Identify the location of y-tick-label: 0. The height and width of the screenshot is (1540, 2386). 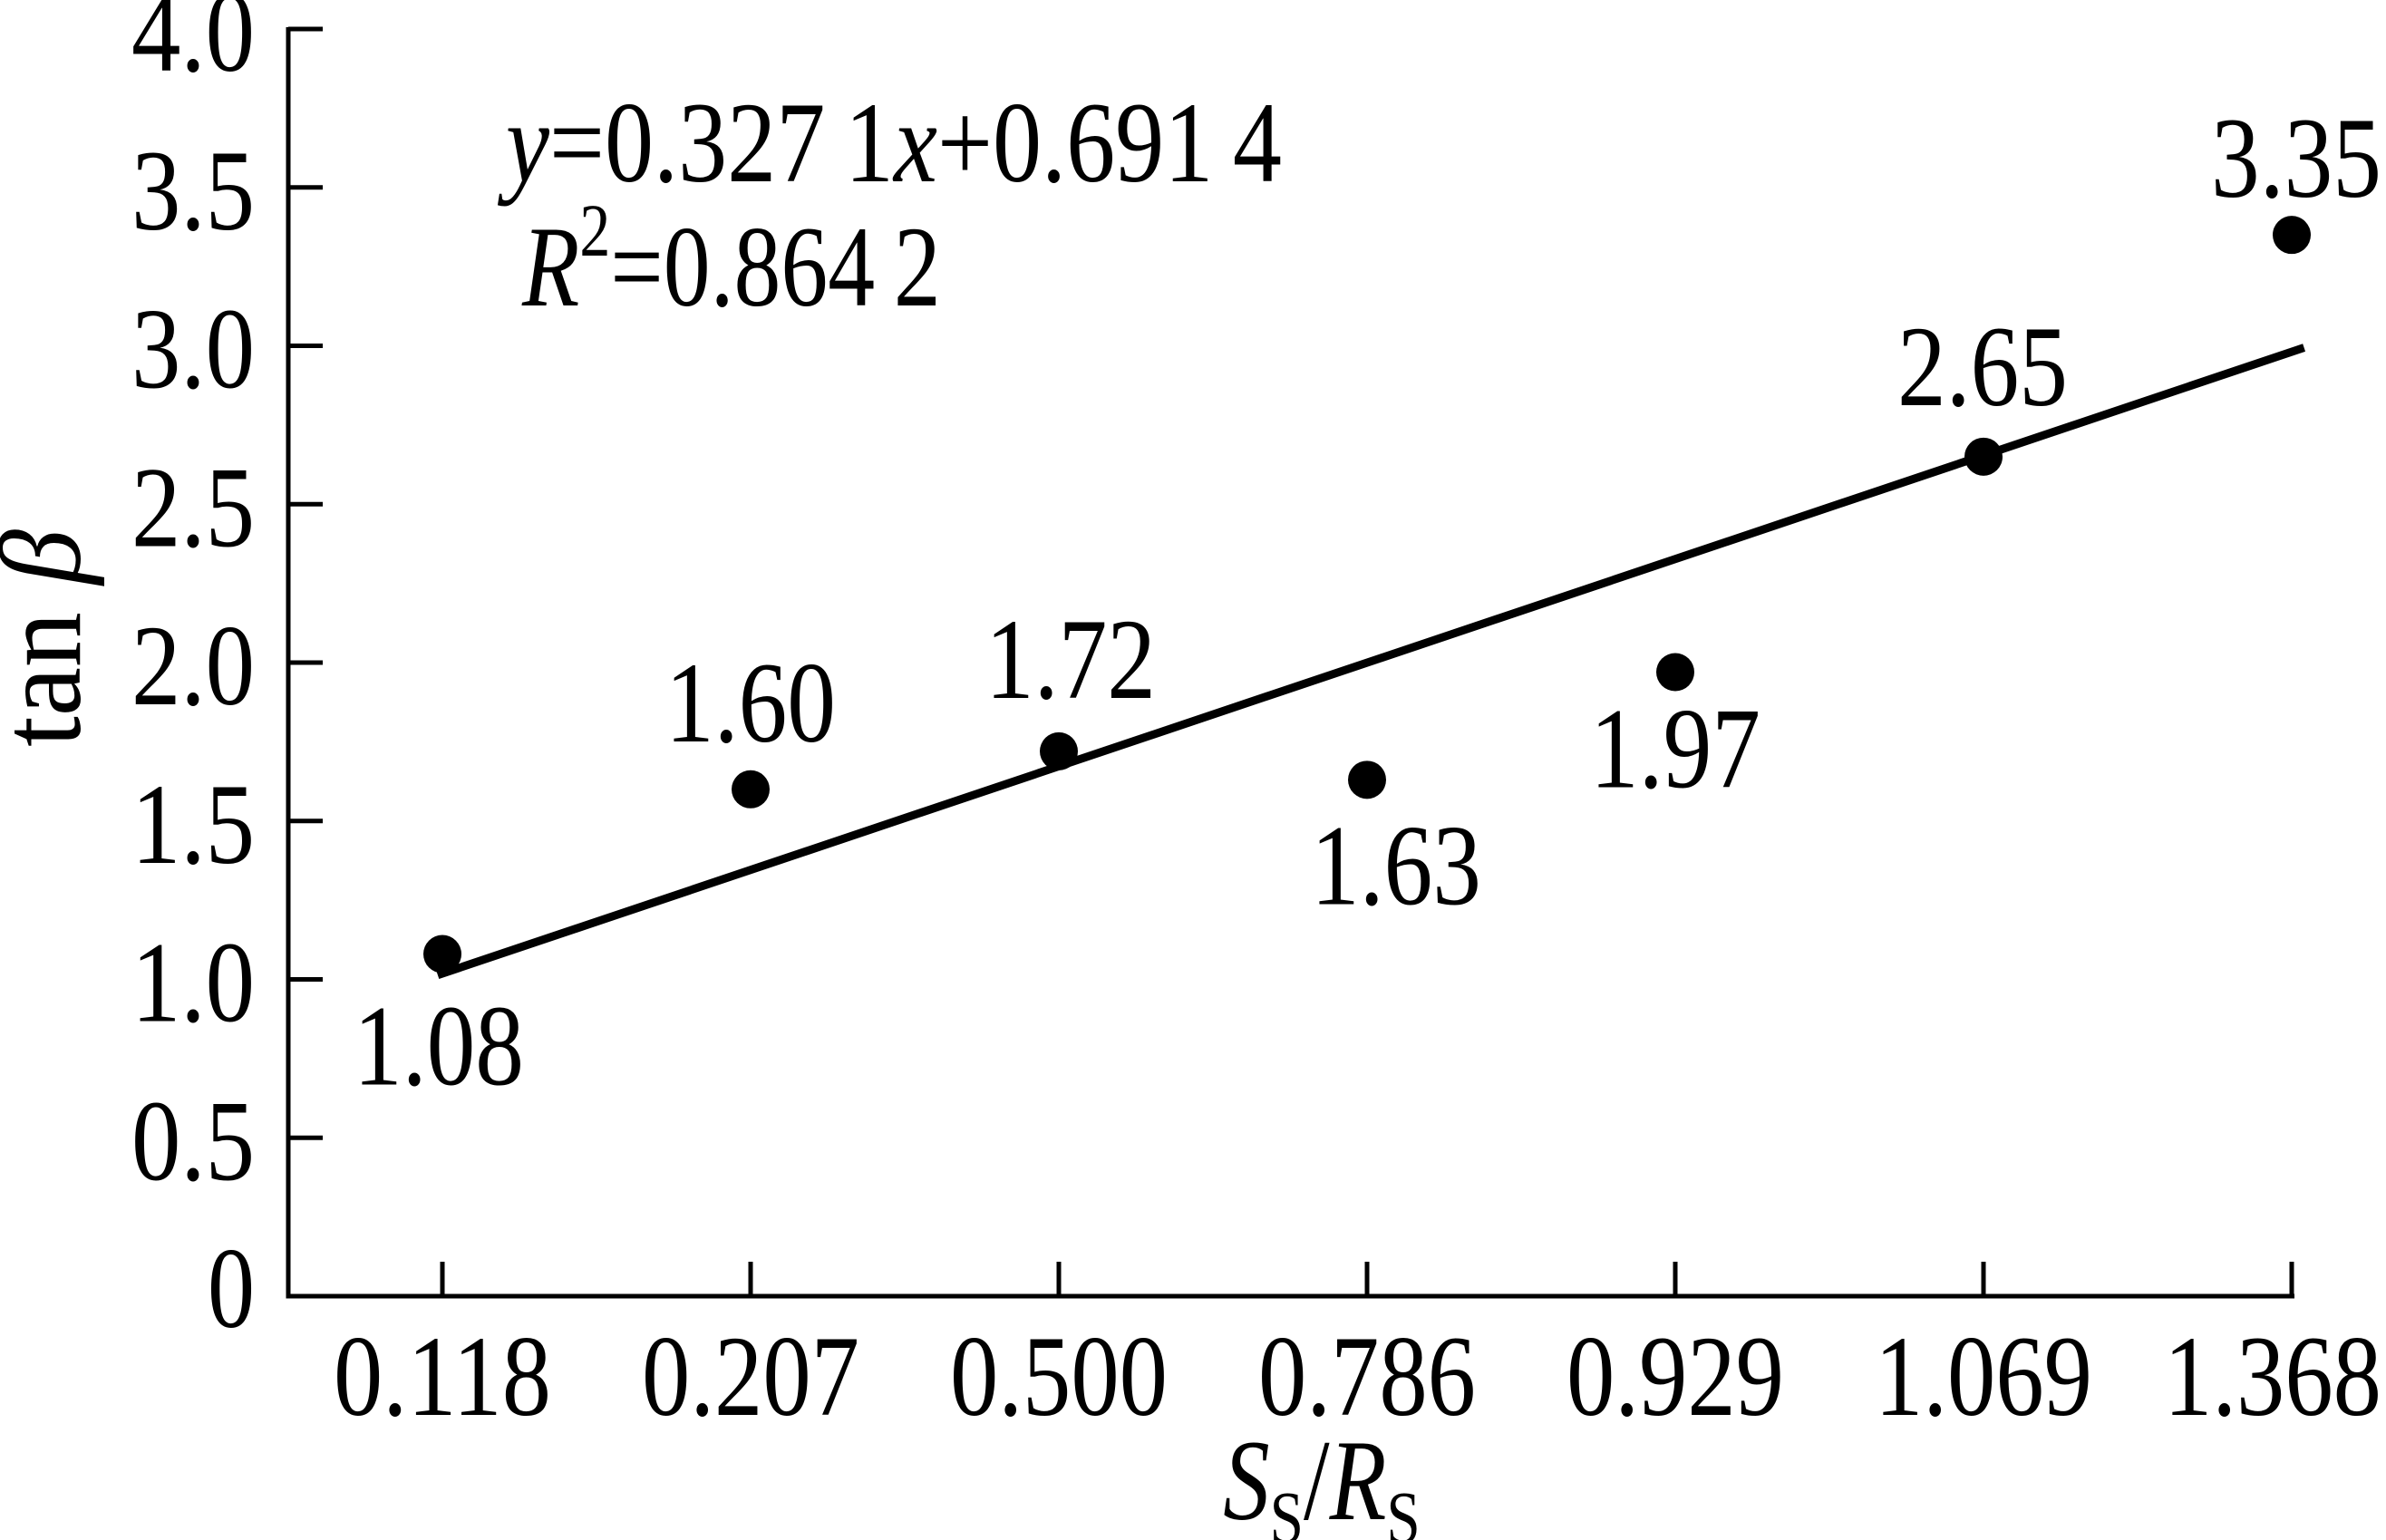
(231, 1288).